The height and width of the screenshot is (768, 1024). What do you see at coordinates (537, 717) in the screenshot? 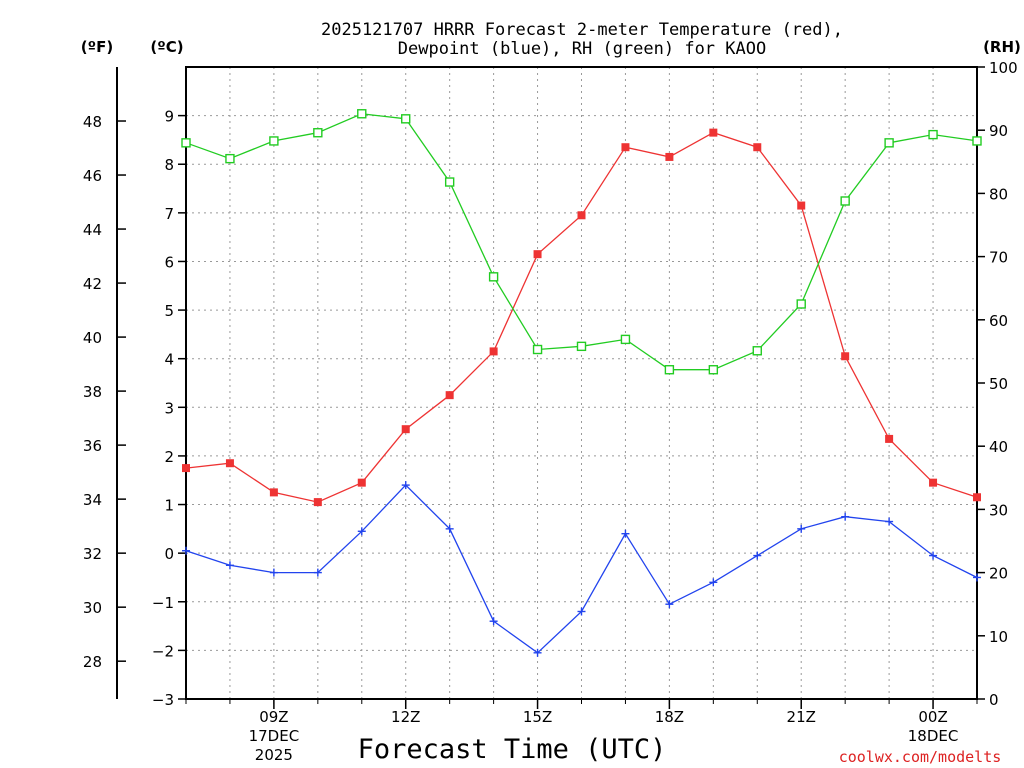
I see `x-tick-label: 15Z` at bounding box center [537, 717].